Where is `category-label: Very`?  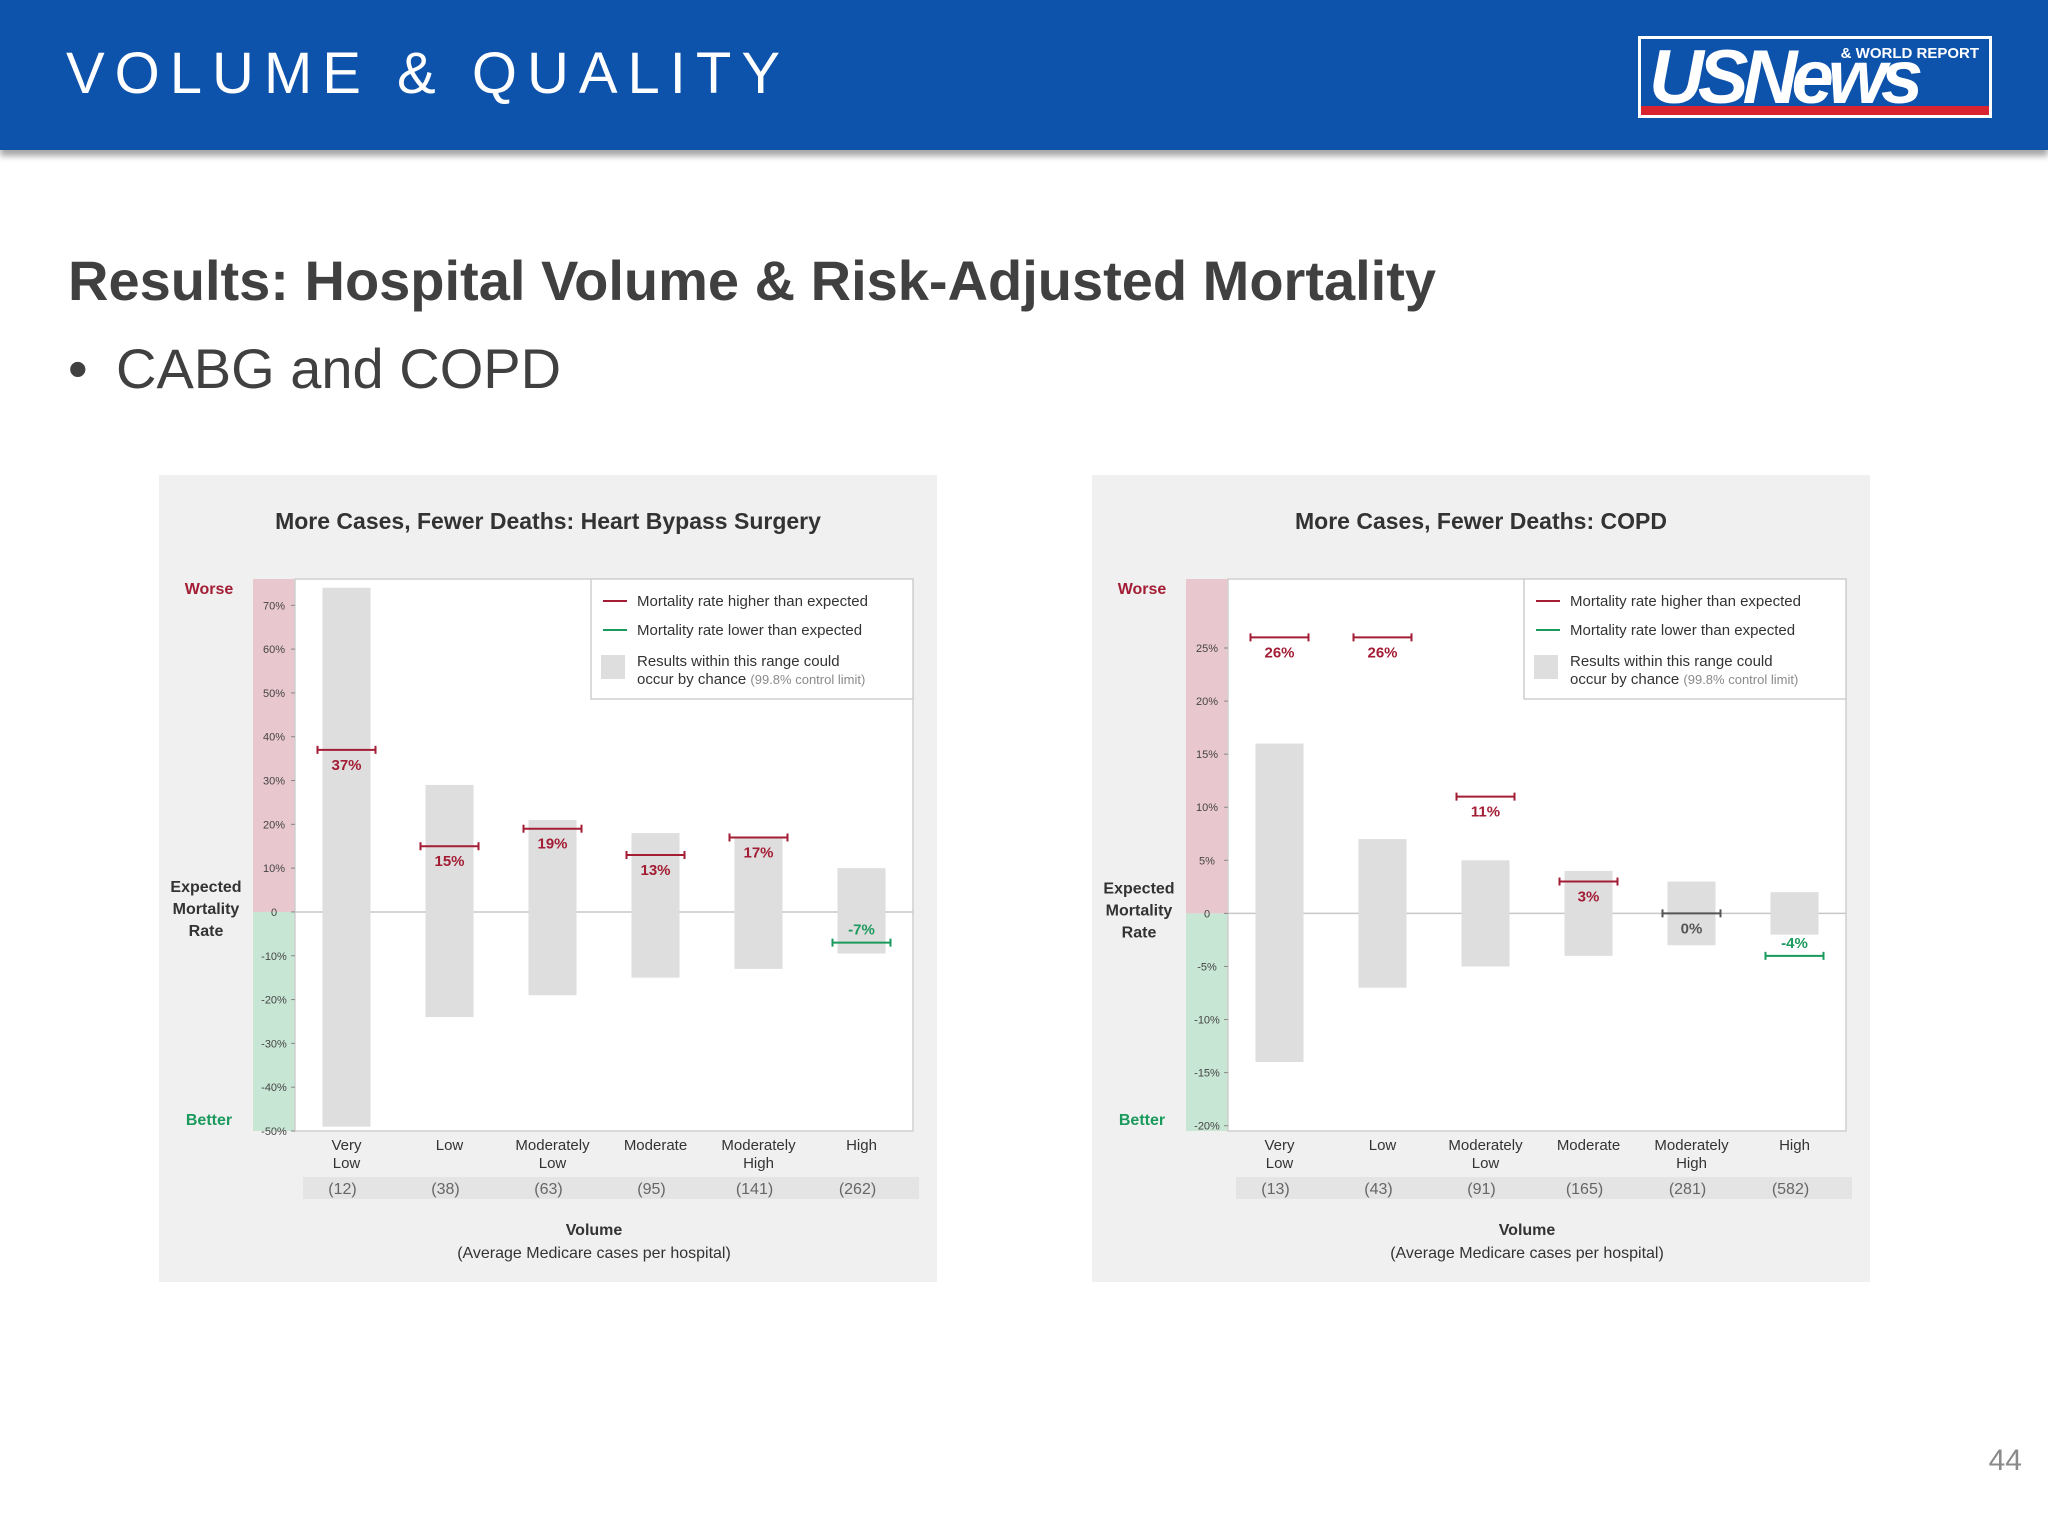 category-label: Very is located at coordinates (346, 1145).